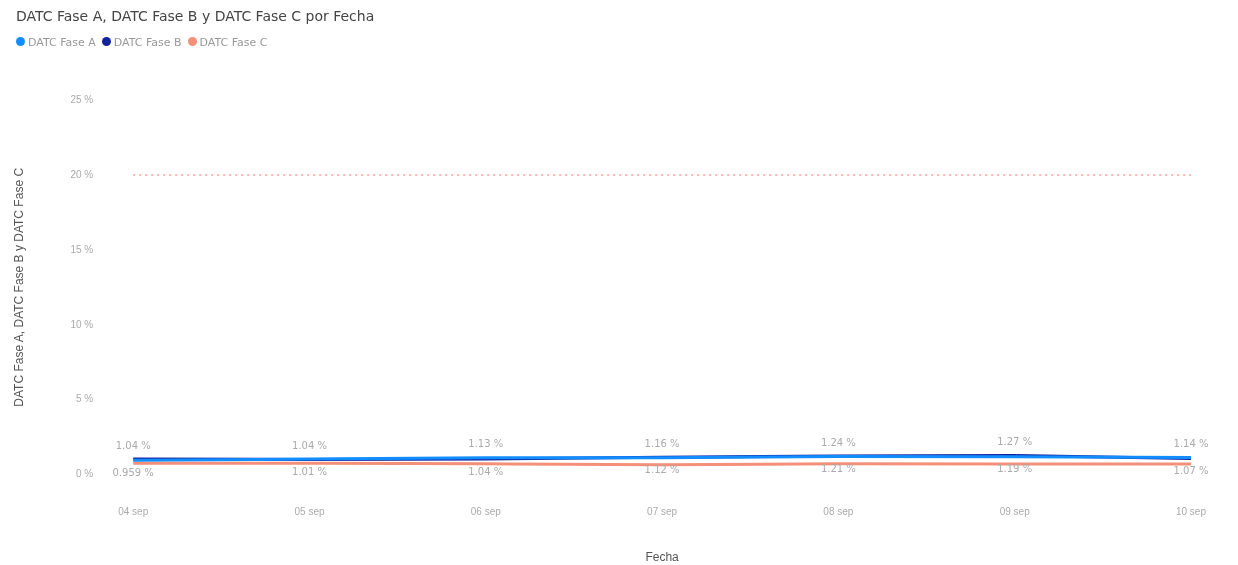 The height and width of the screenshot is (565, 1238). I want to click on x-tick-label: 06 sep, so click(486, 512).